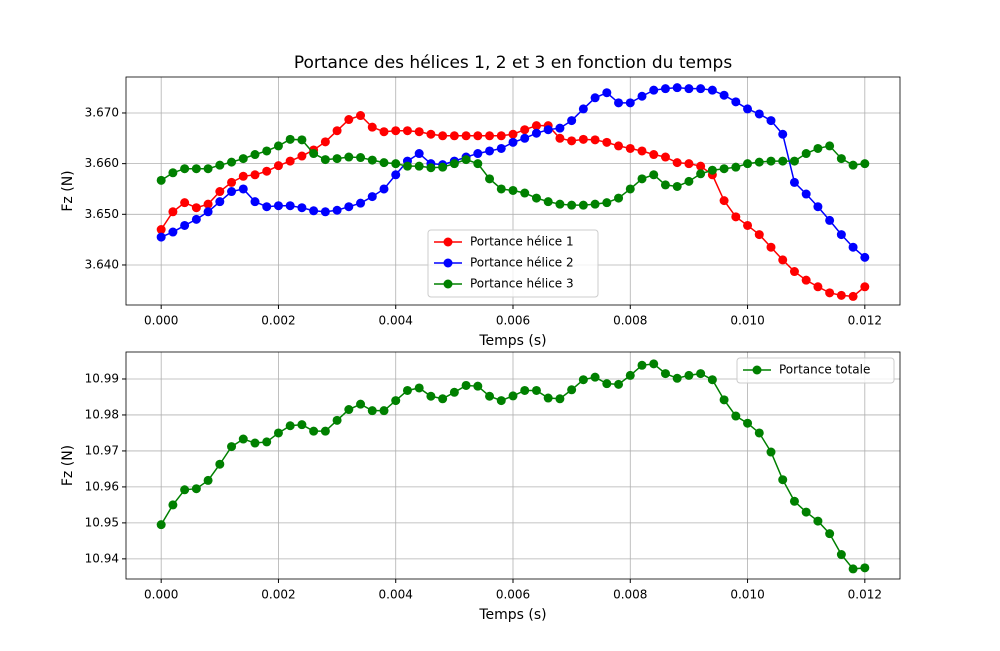 The width and height of the screenshot is (1000, 651). I want to click on x-tick-label: 0.002, so click(278, 321).